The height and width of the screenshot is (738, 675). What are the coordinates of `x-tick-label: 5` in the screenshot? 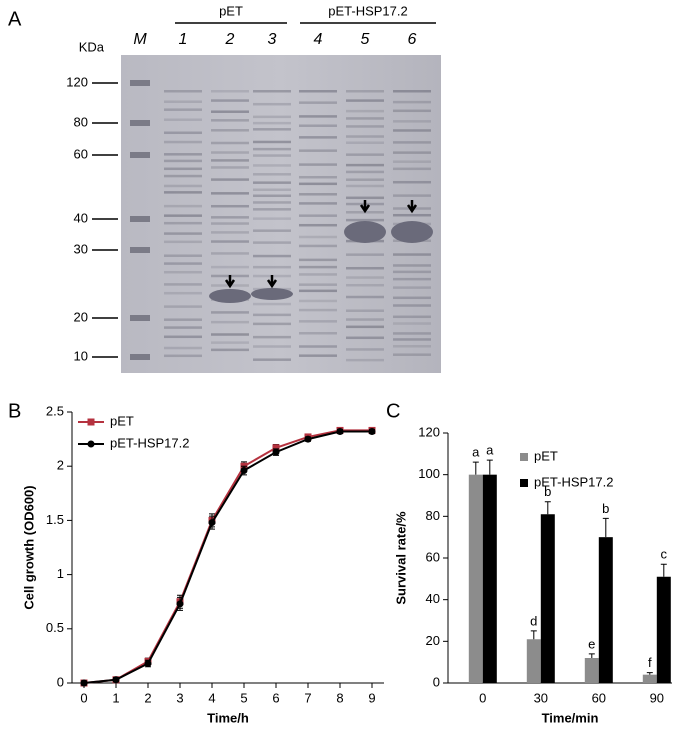 It's located at (243, 697).